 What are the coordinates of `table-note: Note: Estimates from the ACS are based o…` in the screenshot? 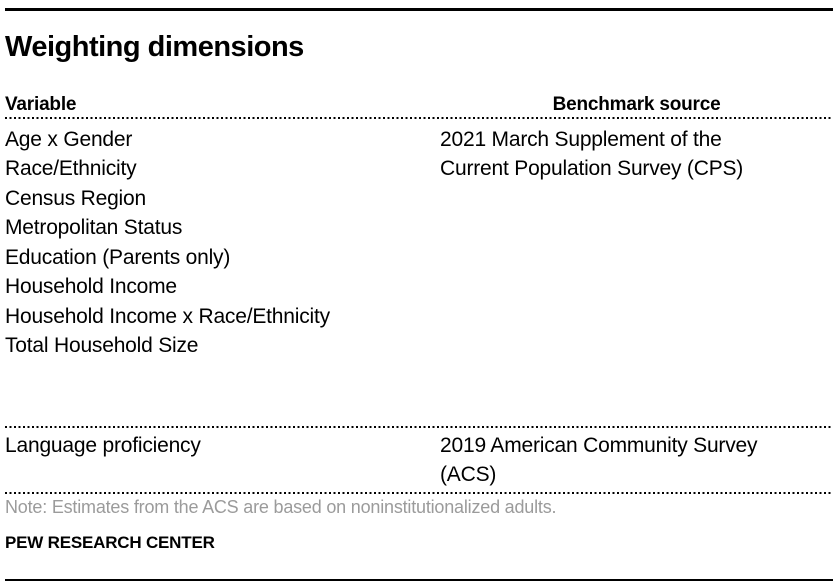 It's located at (281, 506).